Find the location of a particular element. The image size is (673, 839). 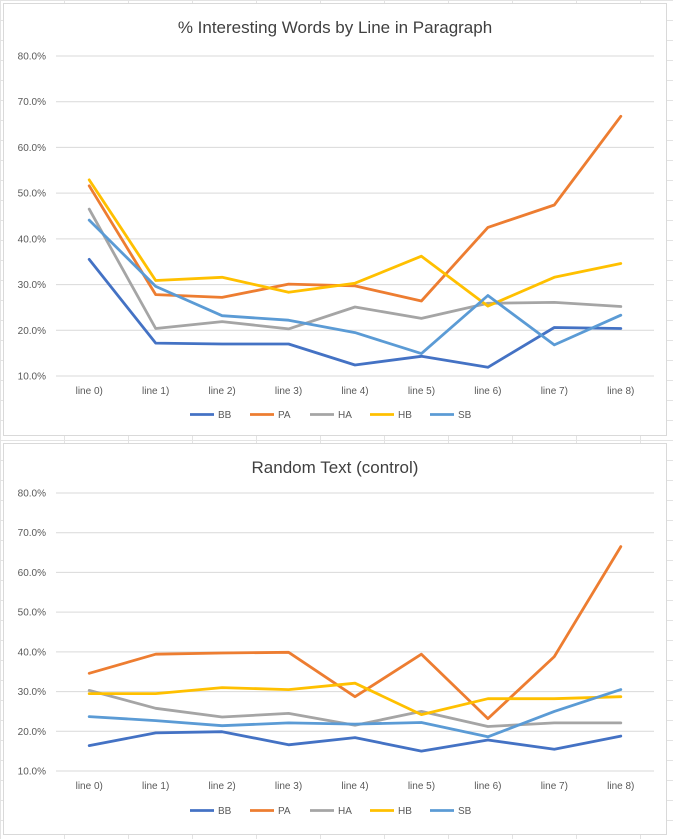

chart2-x-tick-label: line 5) is located at coordinates (421, 786).